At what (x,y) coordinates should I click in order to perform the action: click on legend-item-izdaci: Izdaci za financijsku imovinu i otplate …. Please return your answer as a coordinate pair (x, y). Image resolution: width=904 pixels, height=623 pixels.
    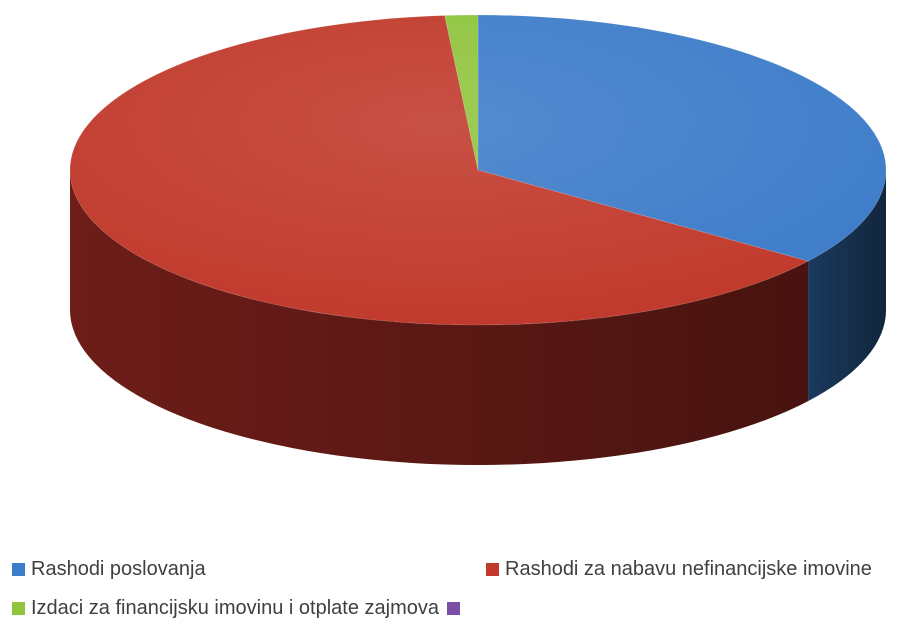
    Looking at the image, I should click on (239, 608).